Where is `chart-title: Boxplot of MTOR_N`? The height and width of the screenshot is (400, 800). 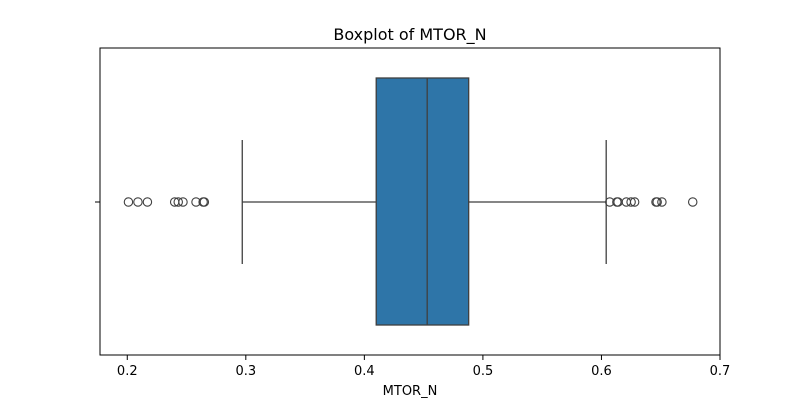 chart-title: Boxplot of MTOR_N is located at coordinates (409, 35).